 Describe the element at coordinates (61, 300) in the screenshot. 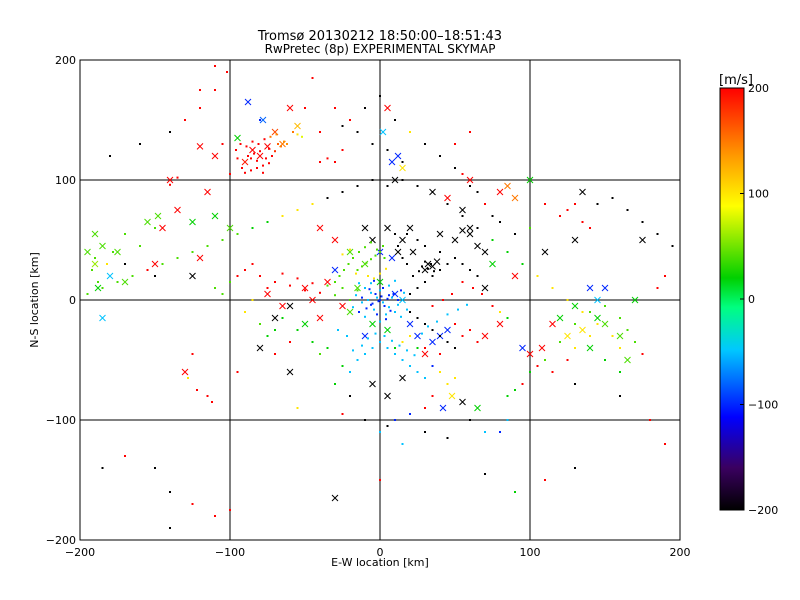

I see `y-axis-ticks: −200 −100 0 100 200` at that location.